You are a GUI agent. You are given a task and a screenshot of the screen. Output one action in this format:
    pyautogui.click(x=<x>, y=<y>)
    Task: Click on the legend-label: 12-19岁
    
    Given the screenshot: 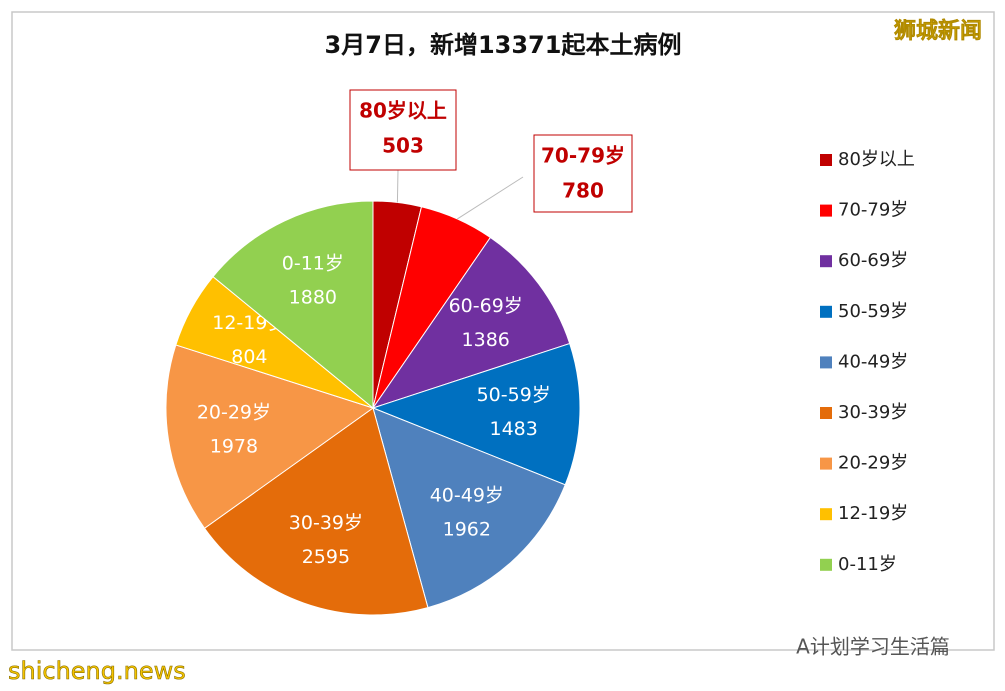 What is the action you would take?
    pyautogui.click(x=873, y=513)
    